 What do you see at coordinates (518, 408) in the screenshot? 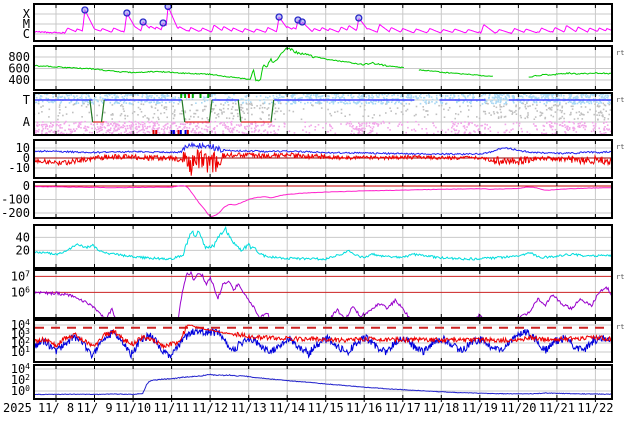
I see `x-tick-label: 11/20` at bounding box center [518, 408].